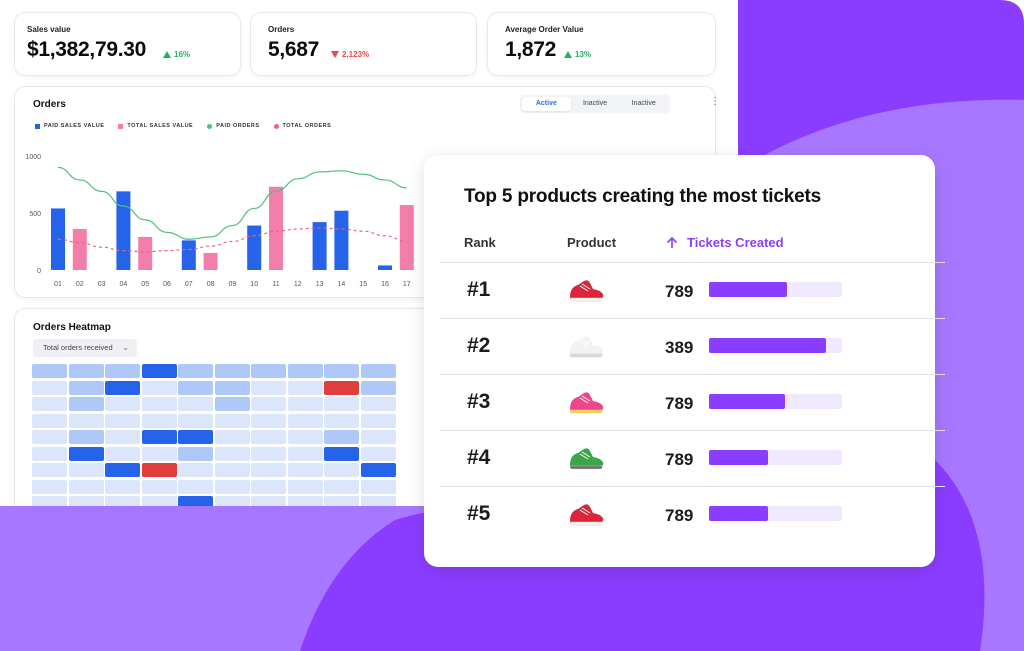 The image size is (1024, 651). What do you see at coordinates (684, 403) in the screenshot?
I see `table-row: #3 789` at bounding box center [684, 403].